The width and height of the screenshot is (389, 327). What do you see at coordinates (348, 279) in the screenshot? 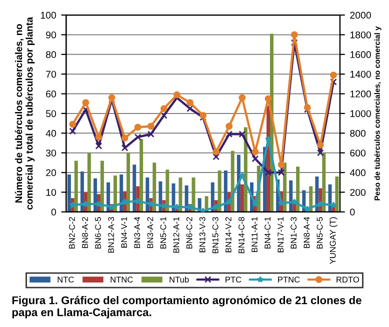
I see `legend-label: RDTO` at bounding box center [348, 279].